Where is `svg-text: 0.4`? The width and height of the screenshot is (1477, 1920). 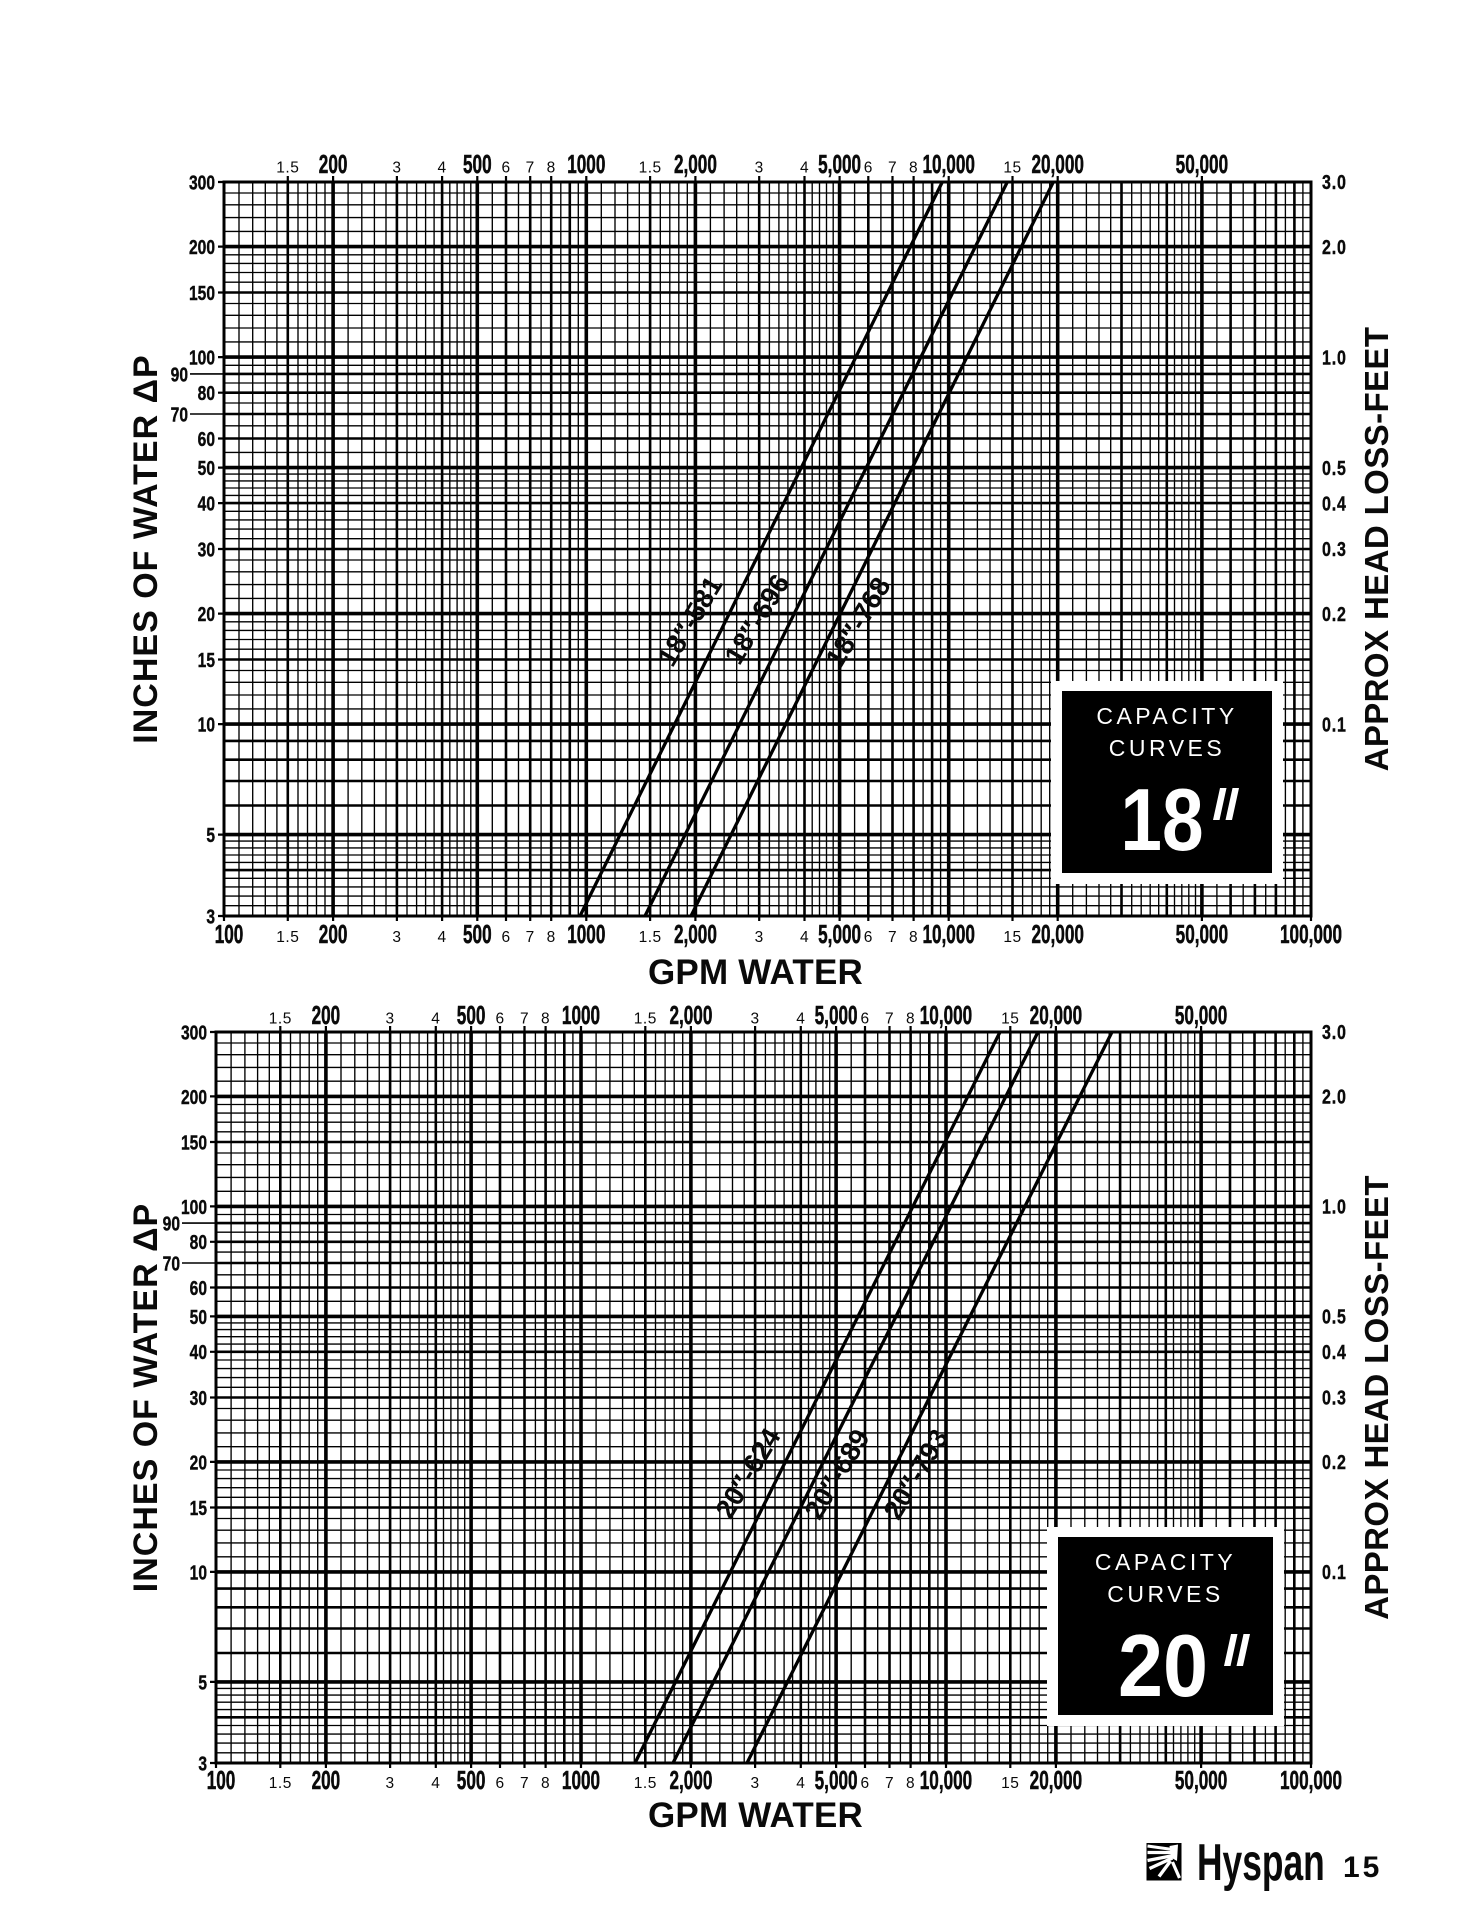 svg-text: 0.4 is located at coordinates (1334, 504).